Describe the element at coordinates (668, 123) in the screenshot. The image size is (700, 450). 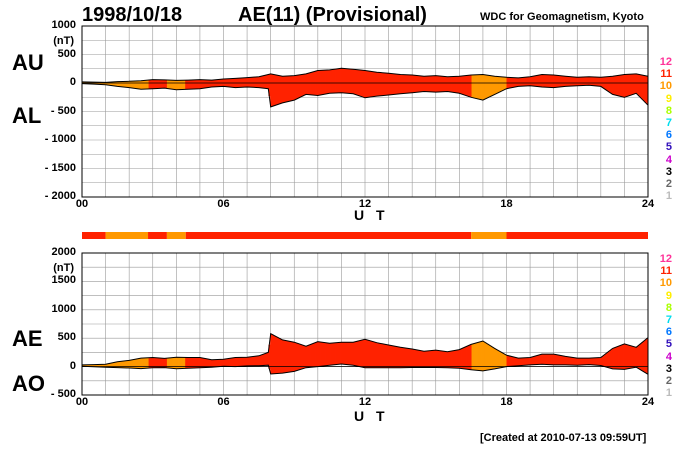
I see `upper-level-legend-7: 7` at that location.